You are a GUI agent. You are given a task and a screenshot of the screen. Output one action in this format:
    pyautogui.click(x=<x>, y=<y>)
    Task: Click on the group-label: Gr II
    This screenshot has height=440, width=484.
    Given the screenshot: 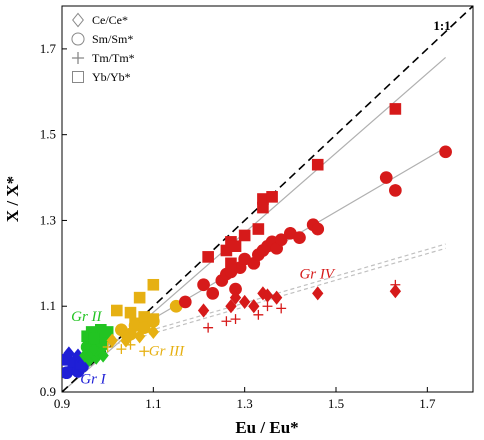 What is the action you would take?
    pyautogui.click(x=86, y=317)
    